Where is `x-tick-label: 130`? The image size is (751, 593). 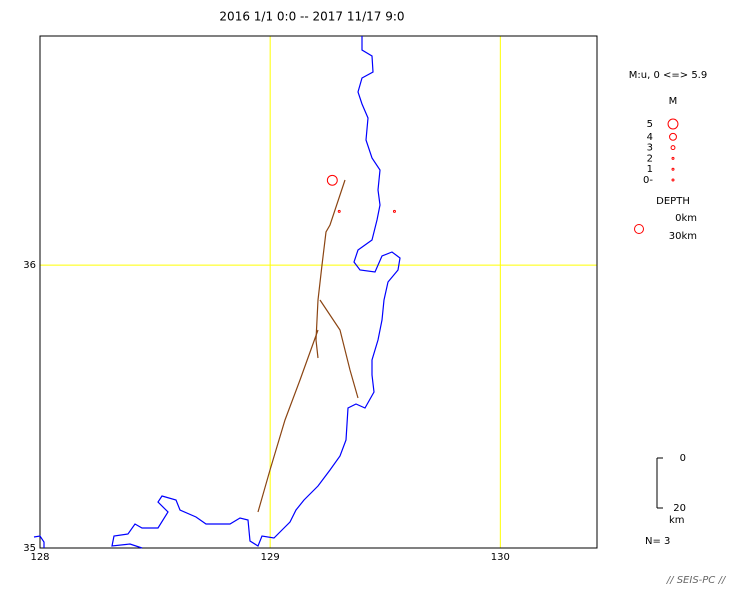 x-tick-label: 130 is located at coordinates (500, 557).